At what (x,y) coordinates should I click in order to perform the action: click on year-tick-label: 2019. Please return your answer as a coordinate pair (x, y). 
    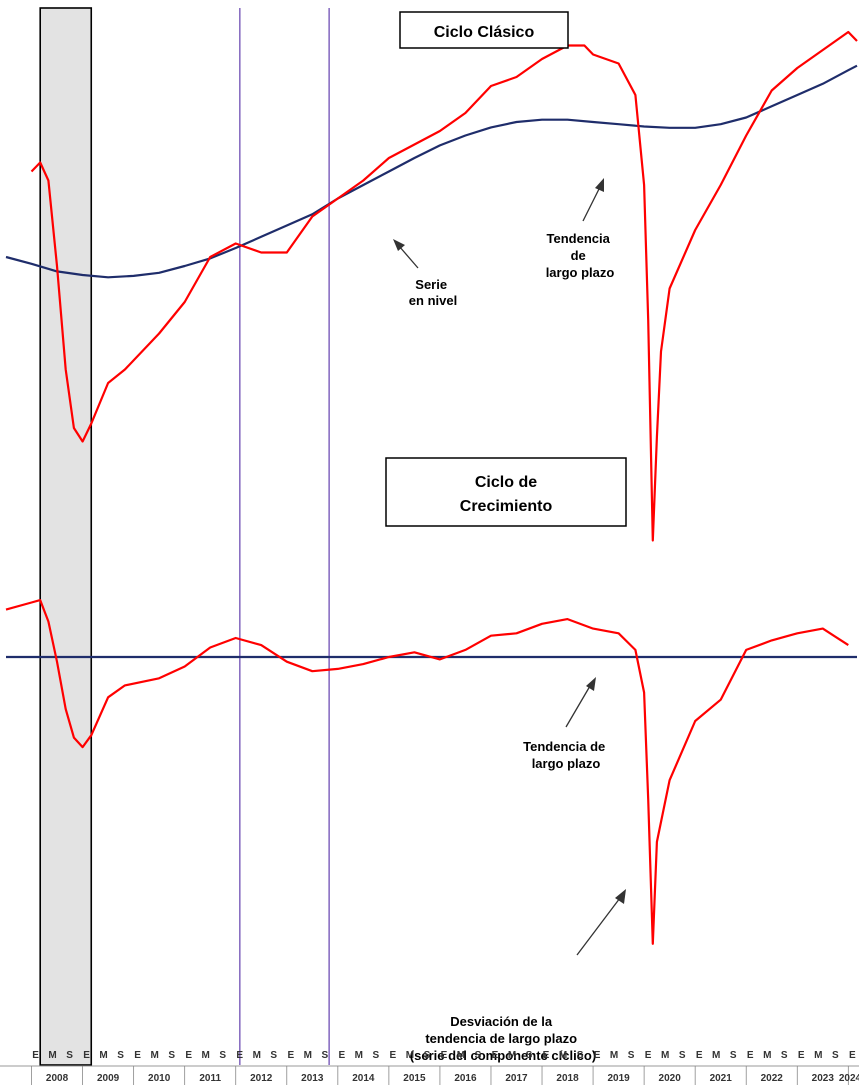
    Looking at the image, I should click on (618, 1078).